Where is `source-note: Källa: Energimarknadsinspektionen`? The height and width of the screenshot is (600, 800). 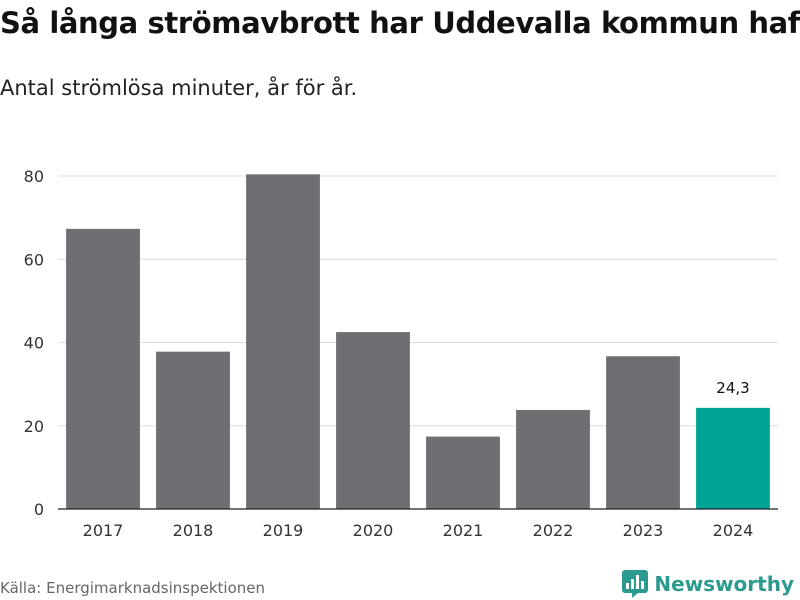
source-note: Källa: Energimarknadsinspektionen is located at coordinates (133, 588).